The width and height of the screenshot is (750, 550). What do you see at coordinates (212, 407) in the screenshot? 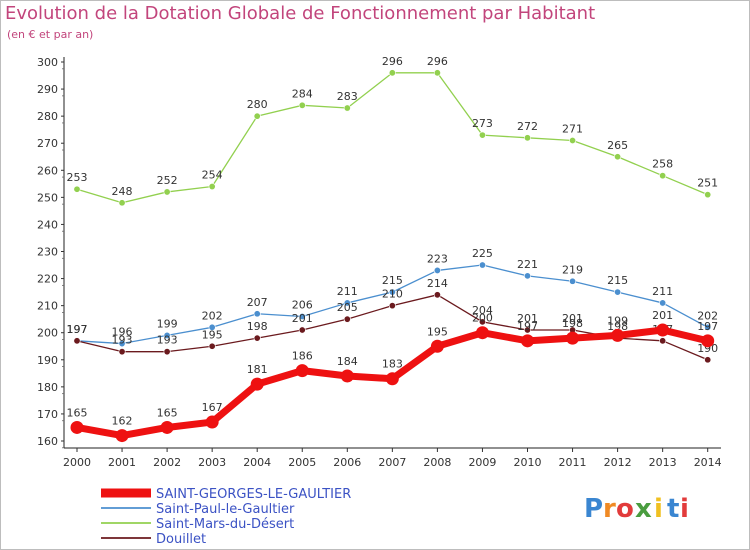
I see `data-label: 167` at bounding box center [212, 407].